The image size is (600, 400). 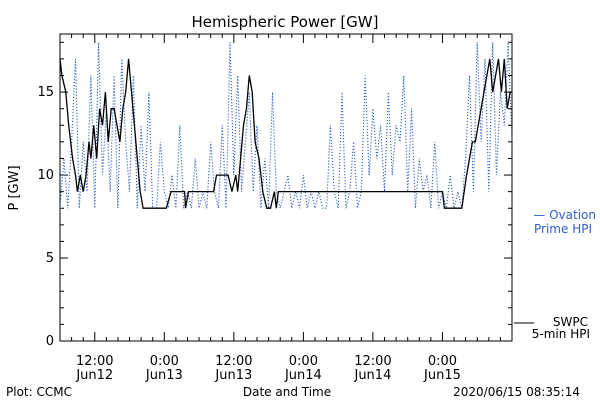 What do you see at coordinates (94, 375) in the screenshot?
I see `x-tick-day-label: Jun12` at bounding box center [94, 375].